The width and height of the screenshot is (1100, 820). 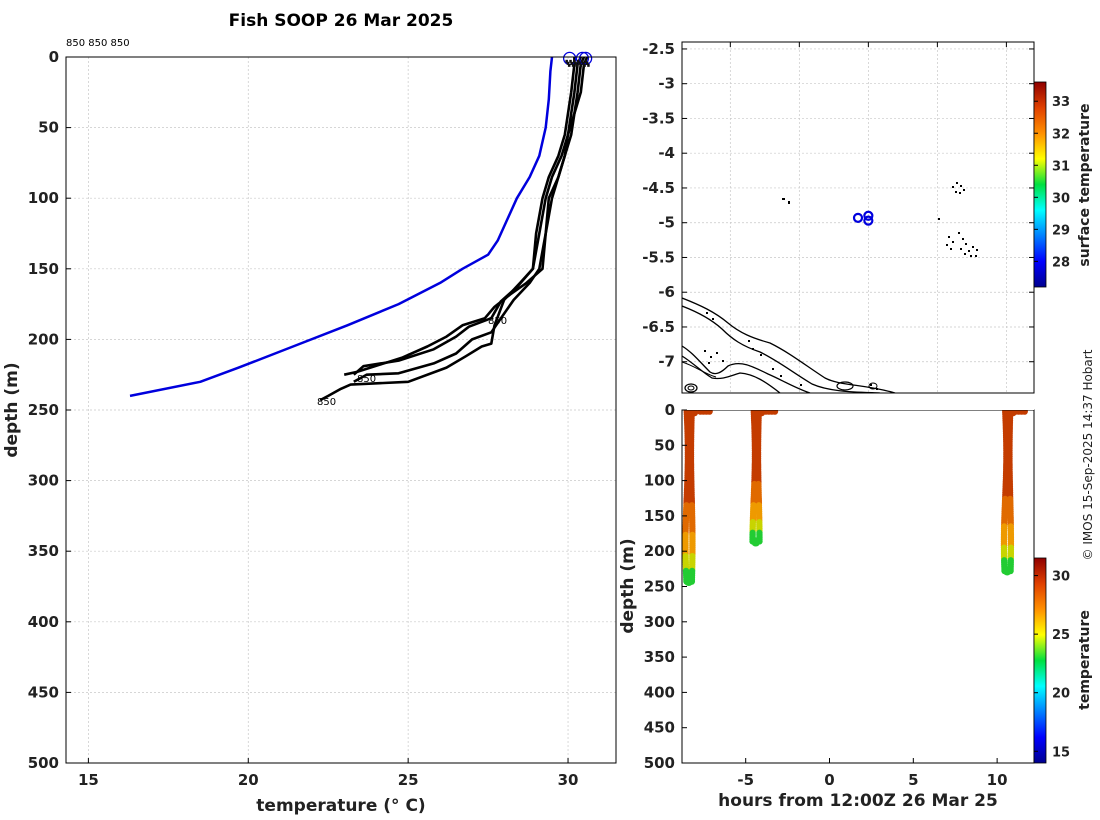 I want to click on copyright-text: © IMOS 15-Sep-2025 14:37 Hobart, so click(x=1088, y=454).